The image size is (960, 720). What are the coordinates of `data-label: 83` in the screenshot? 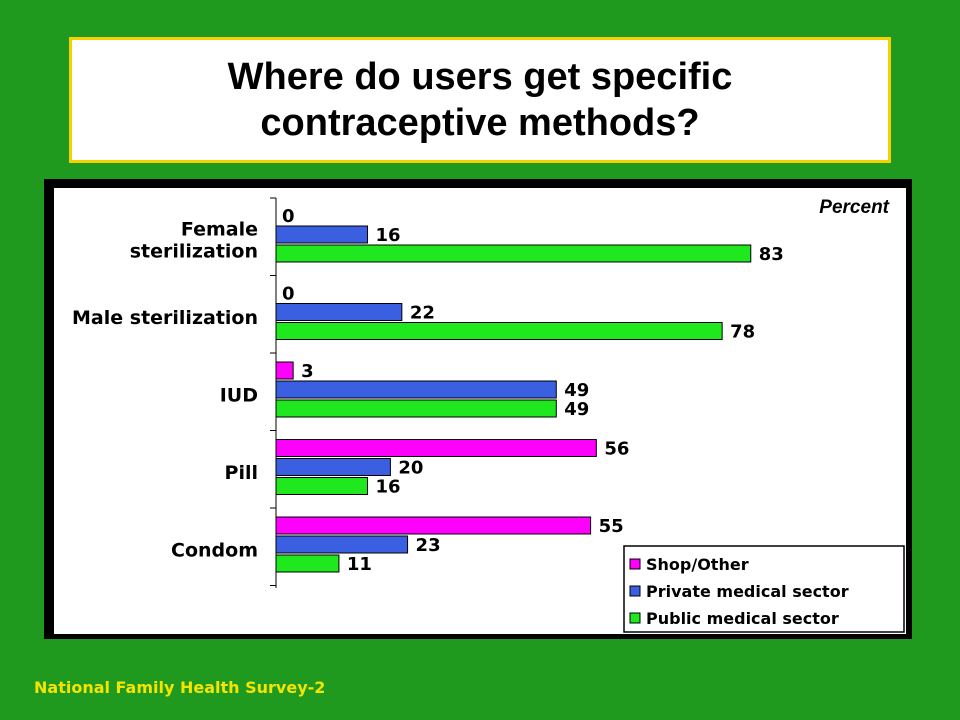 It's located at (771, 254).